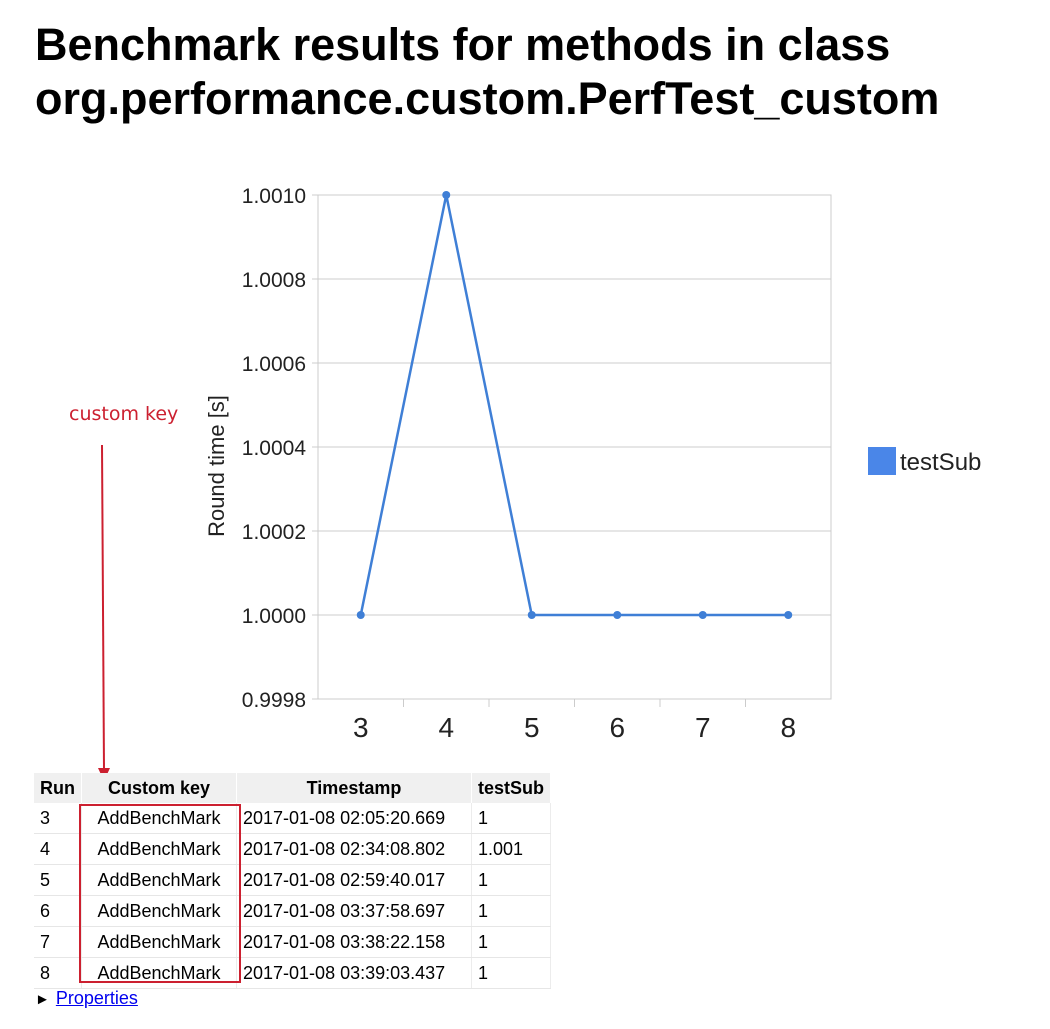 The width and height of the screenshot is (1050, 1029). What do you see at coordinates (487, 98) in the screenshot?
I see `page-title-line2: org.performance.custom.PerfTest_custom` at bounding box center [487, 98].